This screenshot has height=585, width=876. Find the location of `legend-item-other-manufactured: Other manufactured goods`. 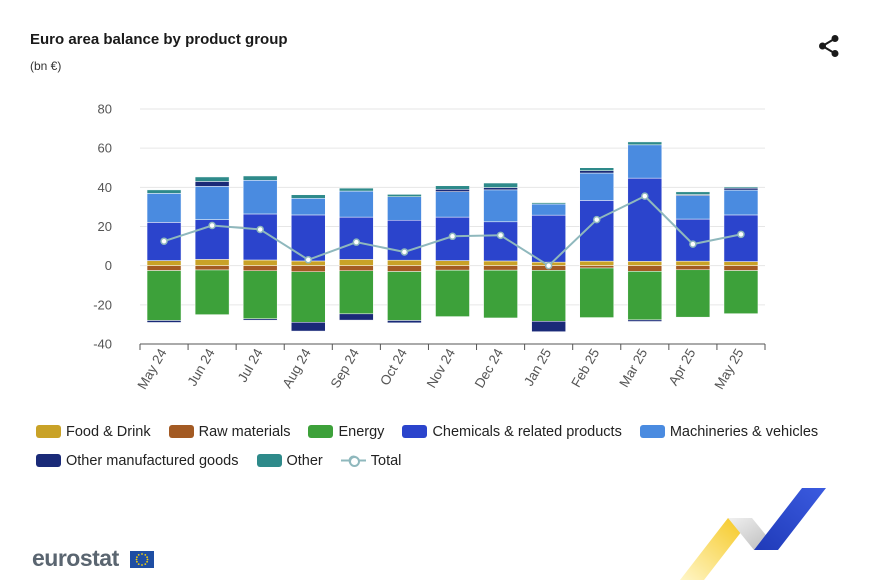

legend-item-other-manufactured: Other manufactured goods is located at coordinates (137, 461).